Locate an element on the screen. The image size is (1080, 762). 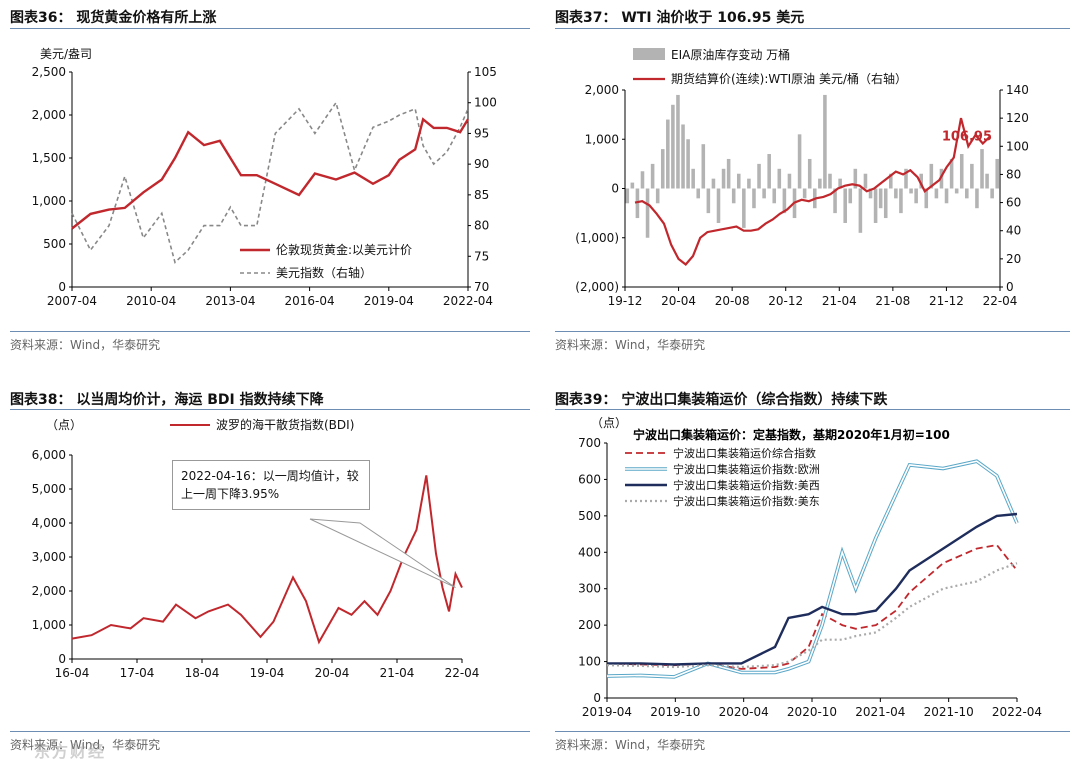
x-tick-label: 19-04 is located at coordinates (267, 673).